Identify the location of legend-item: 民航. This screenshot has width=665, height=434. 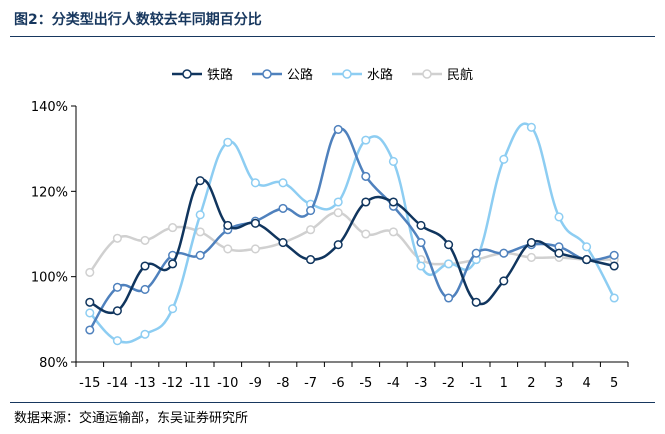
(442, 75).